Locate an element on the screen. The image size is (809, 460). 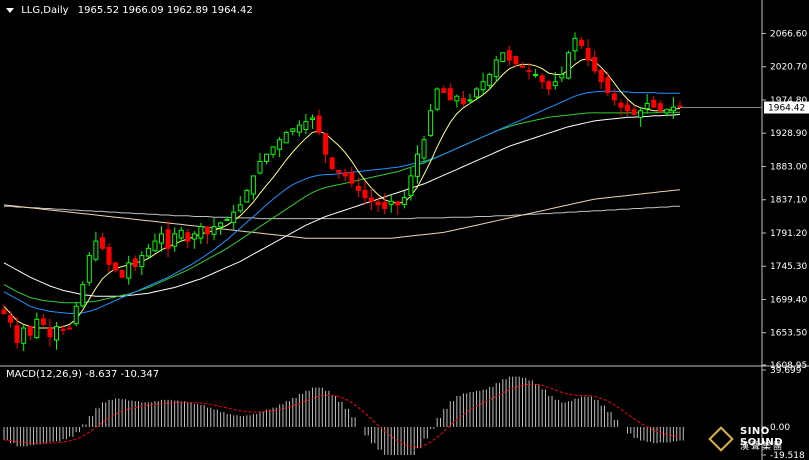
current-price-box is located at coordinates (786, 107).